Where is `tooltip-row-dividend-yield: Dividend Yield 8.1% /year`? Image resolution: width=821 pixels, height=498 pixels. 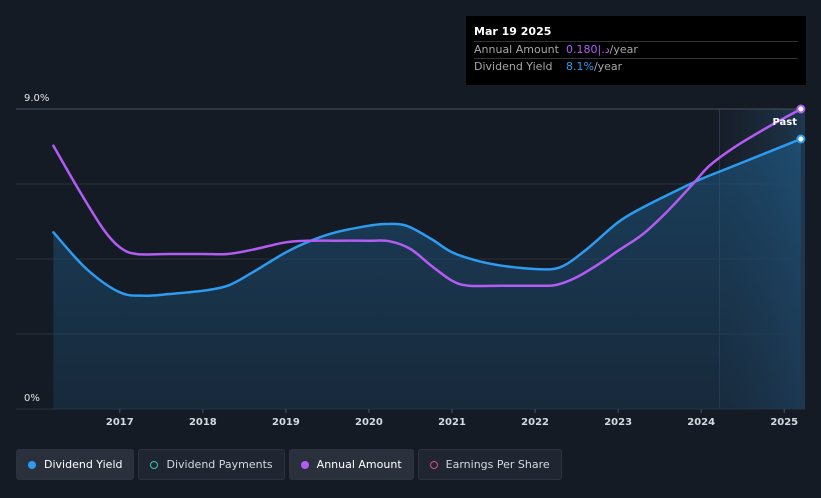 tooltip-row-dividend-yield: Dividend Yield 8.1% /year is located at coordinates (636, 66).